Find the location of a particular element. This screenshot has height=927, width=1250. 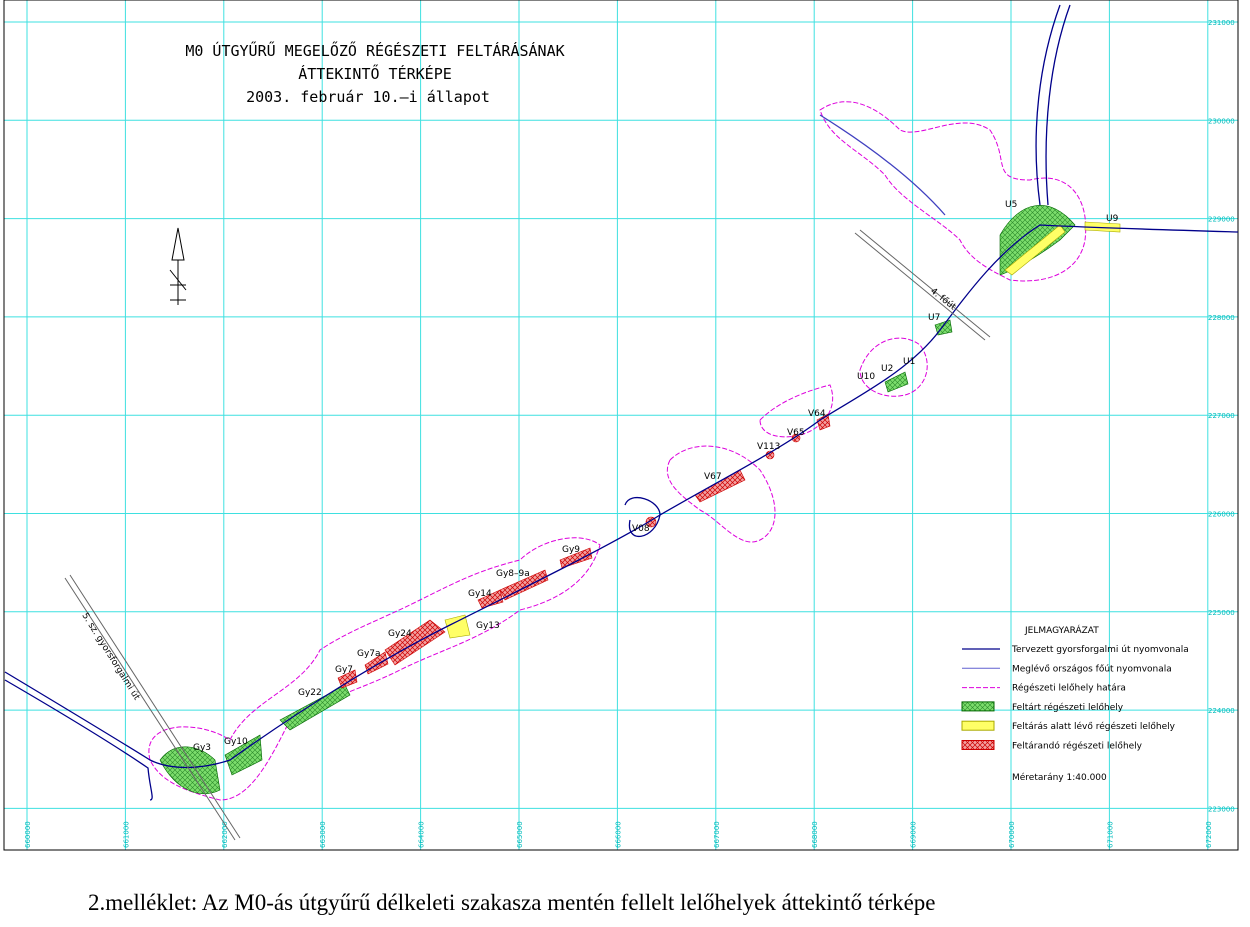

legend-label: Feltárás alatt lévő régészeti lelőhely is located at coordinates (1094, 726).